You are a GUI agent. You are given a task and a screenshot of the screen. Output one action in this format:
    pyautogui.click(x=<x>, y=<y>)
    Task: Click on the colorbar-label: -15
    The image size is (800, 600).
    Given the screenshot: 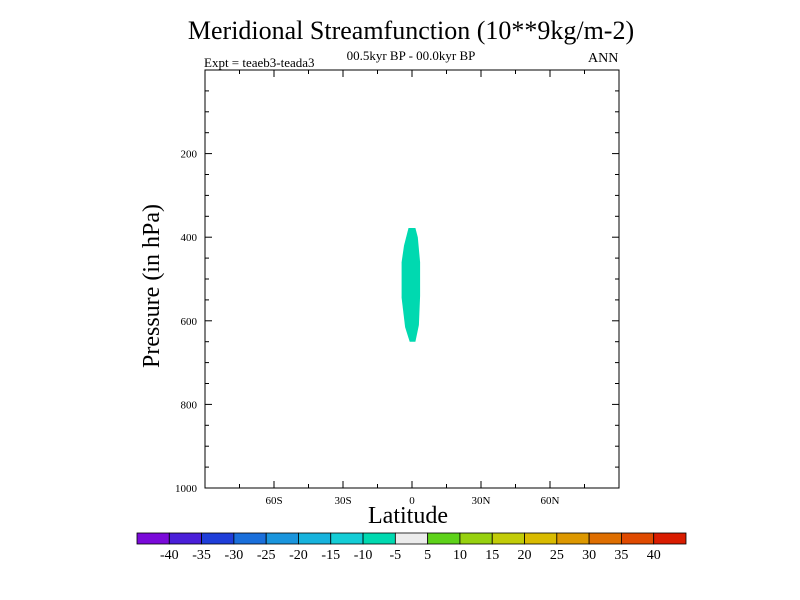 What is the action you would take?
    pyautogui.click(x=330, y=555)
    